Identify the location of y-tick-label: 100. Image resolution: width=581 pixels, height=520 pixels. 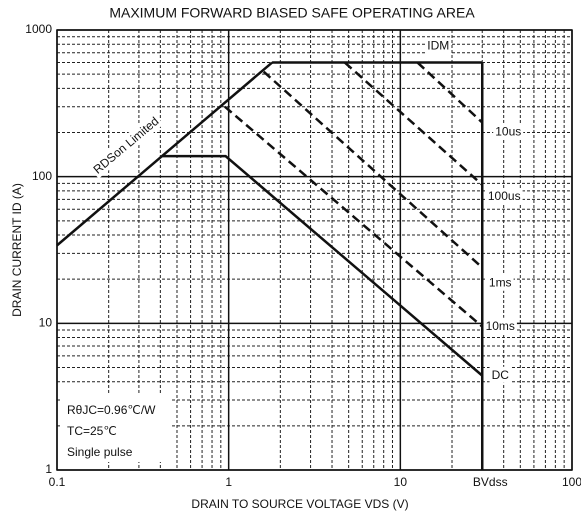
(42, 176).